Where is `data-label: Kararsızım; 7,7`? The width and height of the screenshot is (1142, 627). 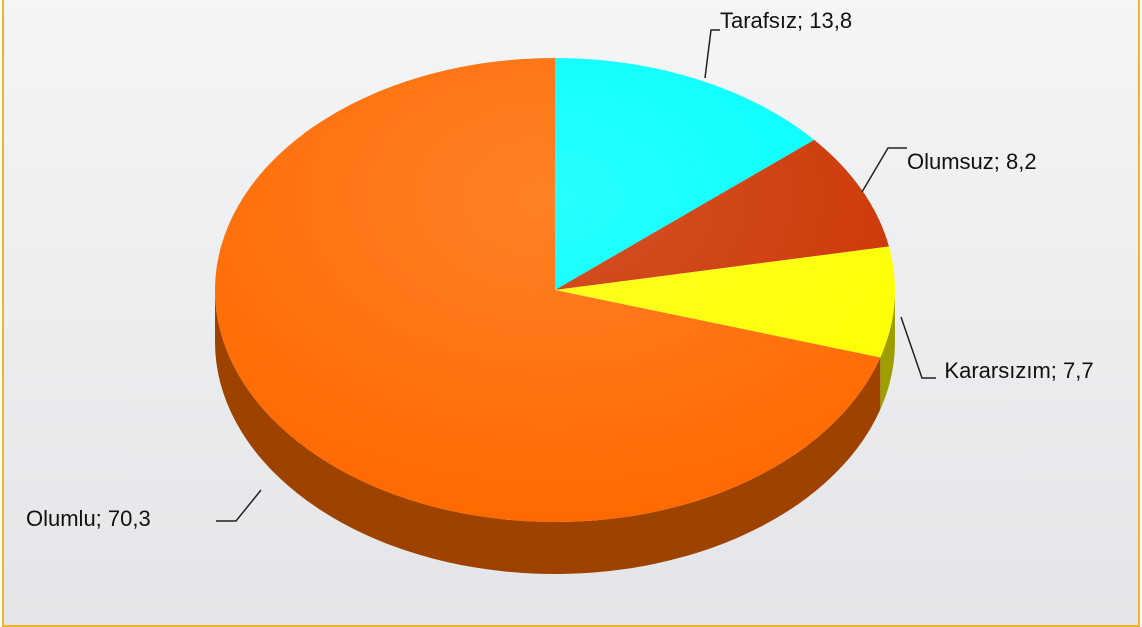 data-label: Kararsızım; 7,7 is located at coordinates (1019, 370).